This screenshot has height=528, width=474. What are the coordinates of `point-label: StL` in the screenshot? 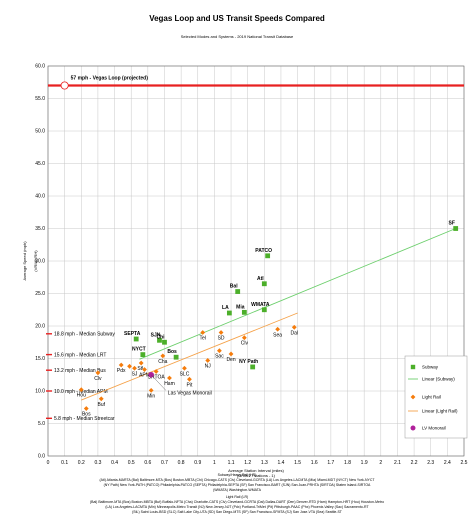 It's located at (141, 369).